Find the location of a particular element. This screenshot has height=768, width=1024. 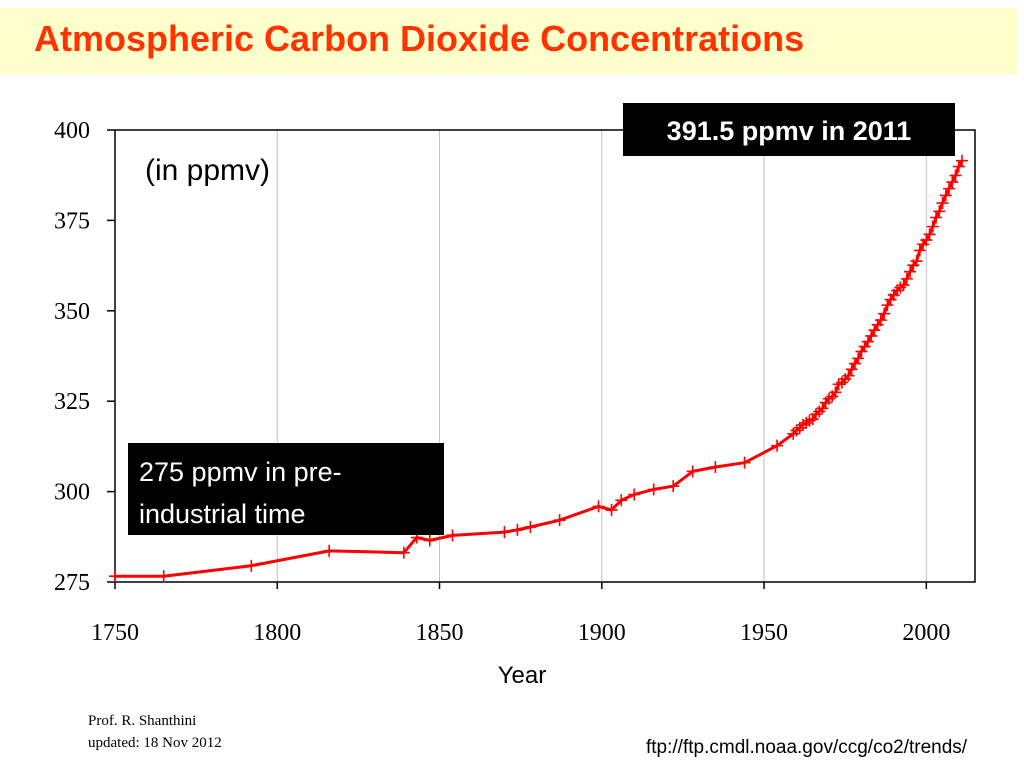

x-tick-label: 1750 is located at coordinates (115, 633).